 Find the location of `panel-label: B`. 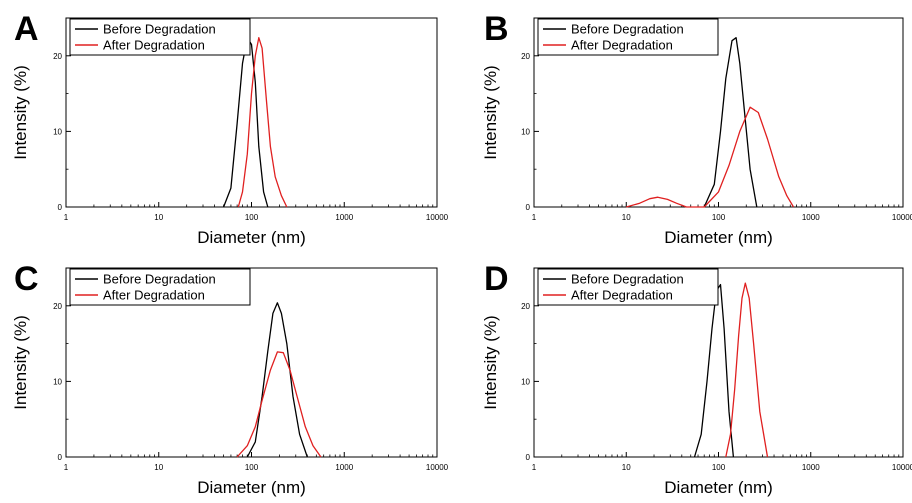

panel-label: B is located at coordinates (496, 29).